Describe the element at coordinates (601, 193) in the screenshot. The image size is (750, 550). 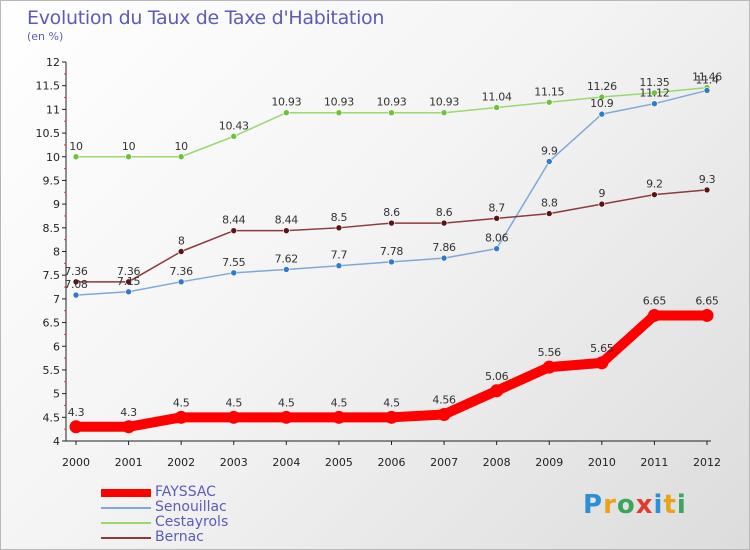
I see `data-label-bernac: 9` at that location.